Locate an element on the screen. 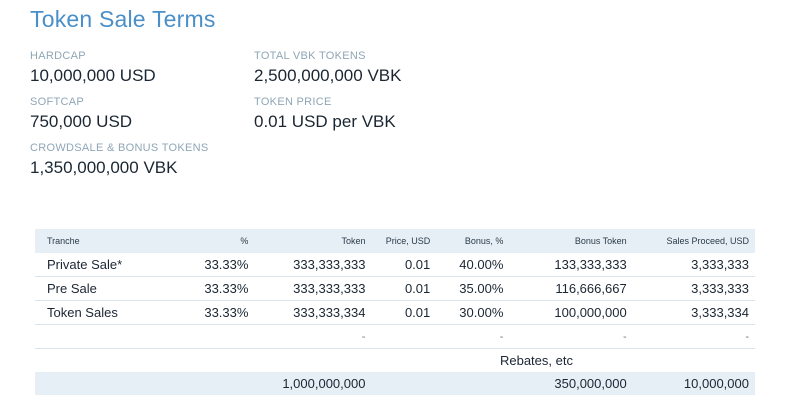  cell-tranche is located at coordinates (108, 336).